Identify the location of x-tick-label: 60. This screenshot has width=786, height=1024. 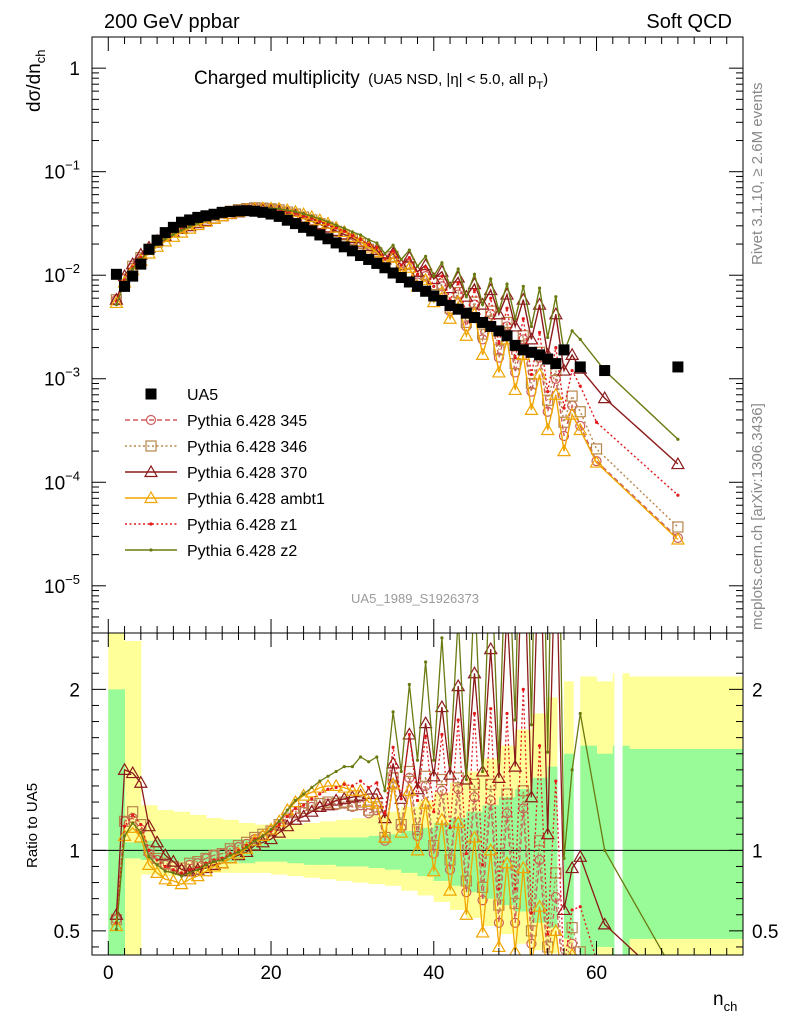
(596, 973).